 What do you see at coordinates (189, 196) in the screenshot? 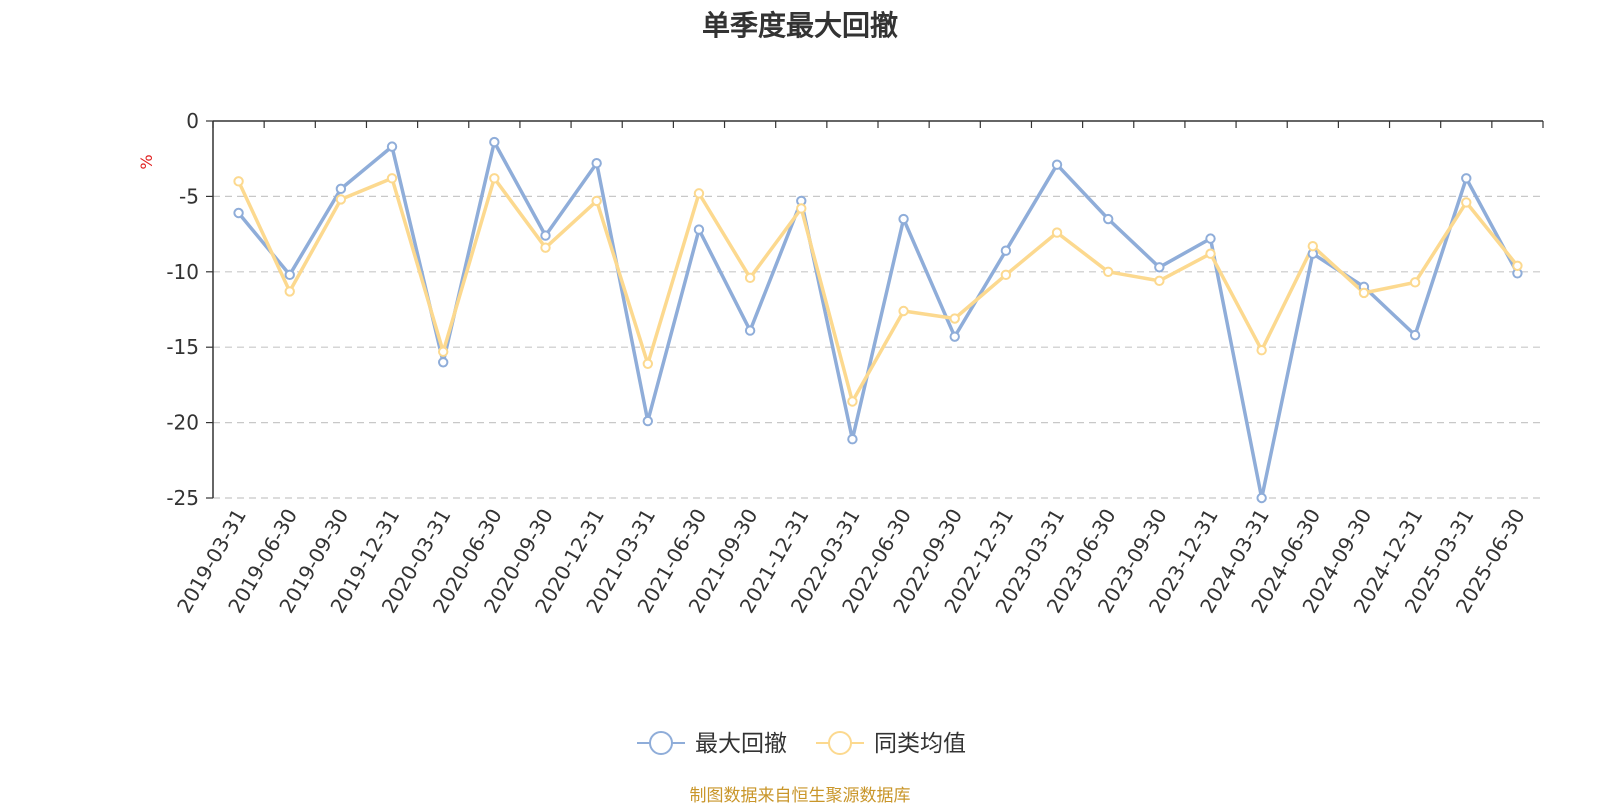
I see `y-tick-label: -5` at bounding box center [189, 196].